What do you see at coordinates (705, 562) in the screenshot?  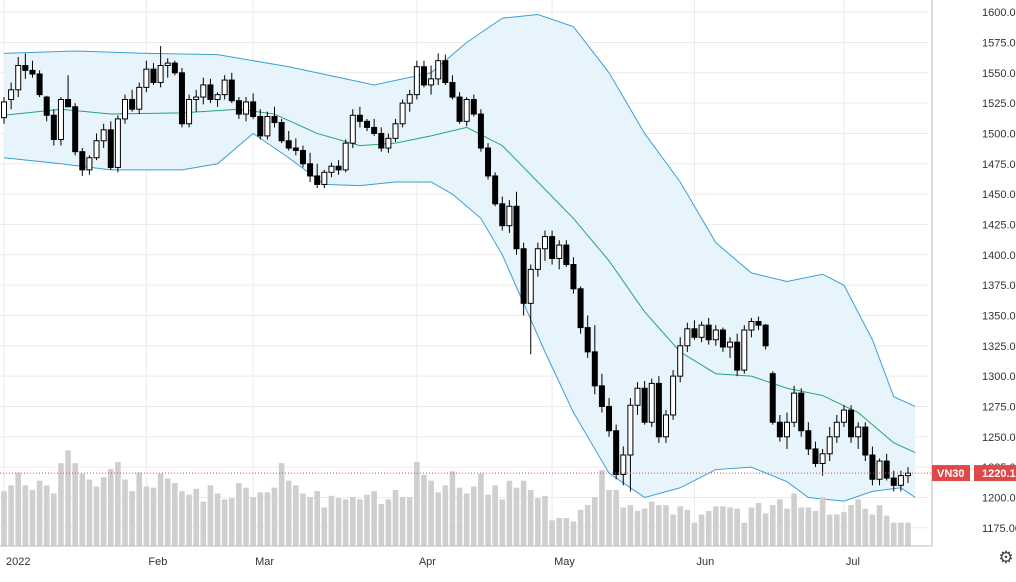 I see `x-tick-label: Jun` at bounding box center [705, 562].